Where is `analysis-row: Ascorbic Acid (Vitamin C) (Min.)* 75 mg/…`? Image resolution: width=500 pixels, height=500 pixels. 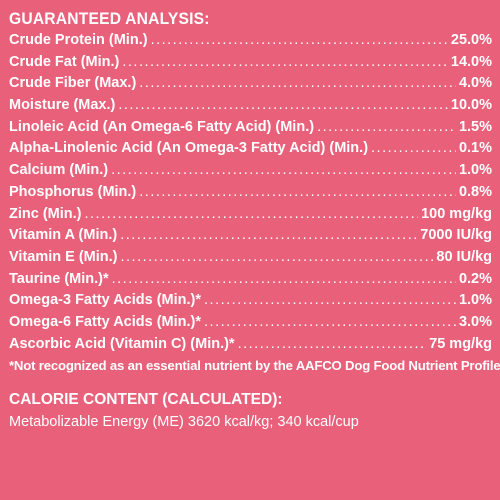
analysis-row: Ascorbic Acid (Vitamin C) (Min.)* 75 mg/… is located at coordinates (250, 345).